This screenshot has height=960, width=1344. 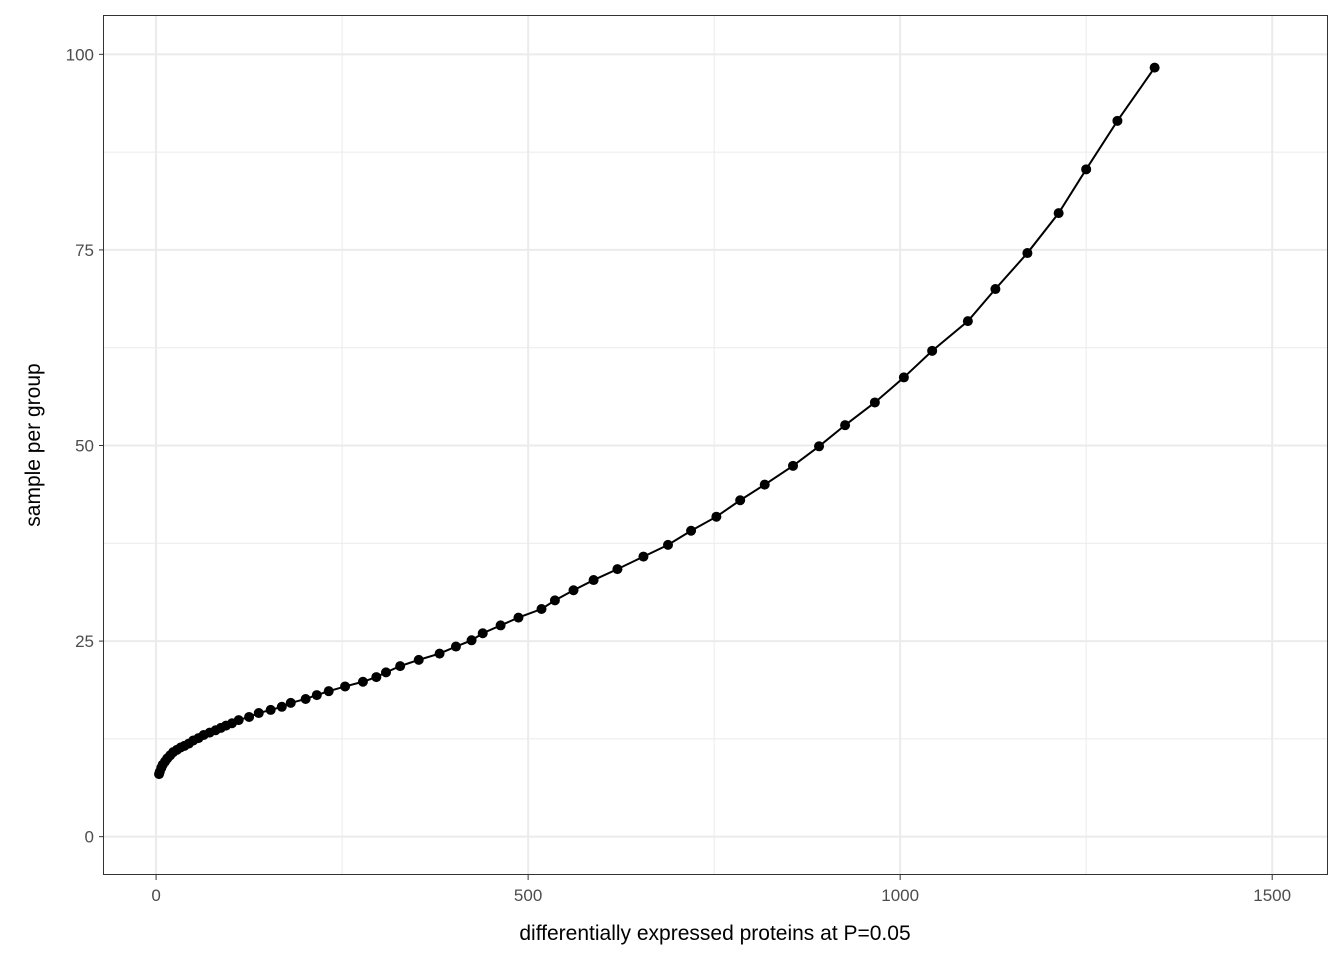 What do you see at coordinates (528, 895) in the screenshot?
I see `x-tick-label: 500` at bounding box center [528, 895].